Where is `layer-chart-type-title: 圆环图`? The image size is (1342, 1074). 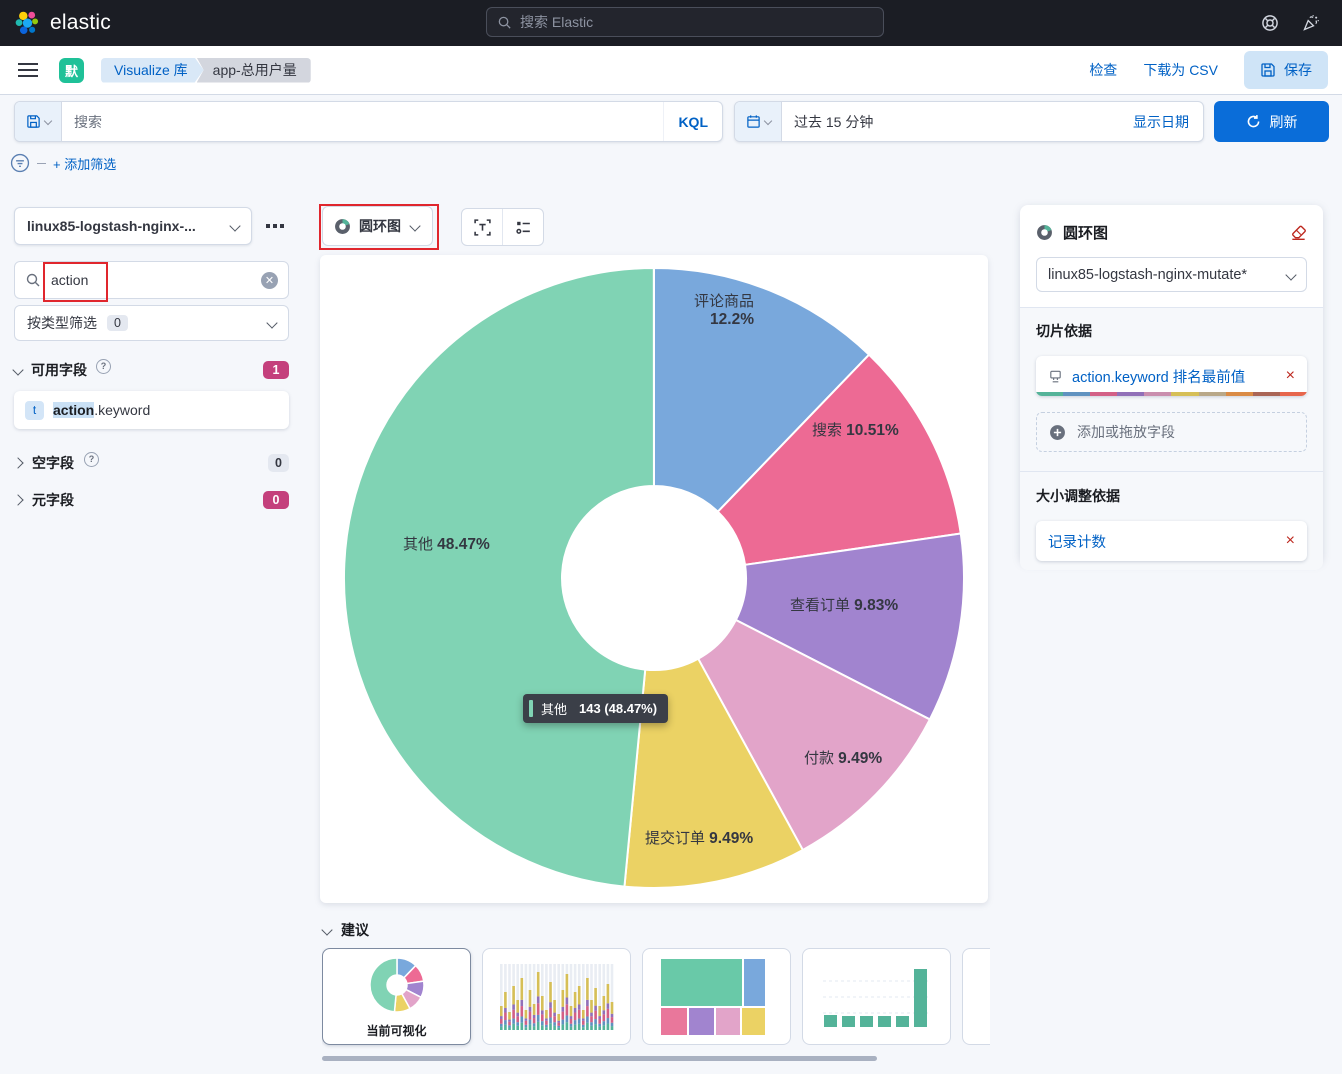 layer-chart-type-title: 圆环图 is located at coordinates (1086, 233).